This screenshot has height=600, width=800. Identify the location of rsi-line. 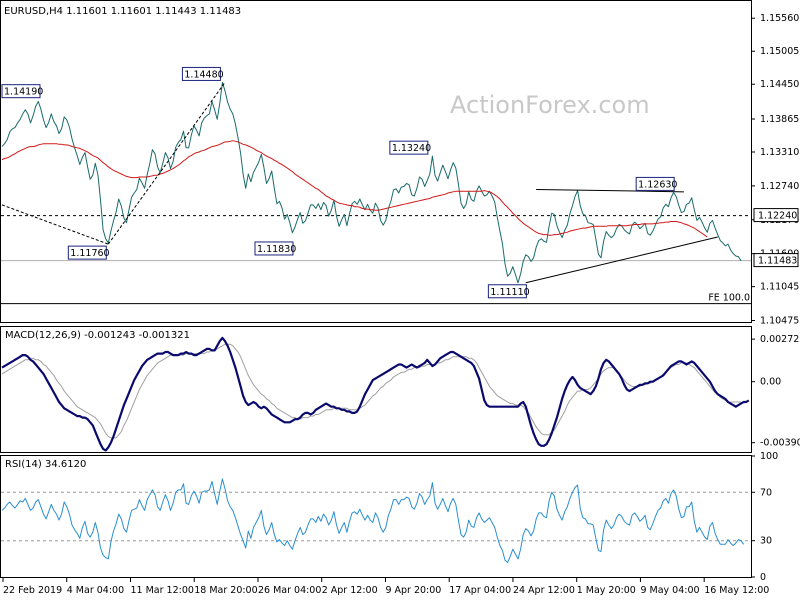
(373, 520).